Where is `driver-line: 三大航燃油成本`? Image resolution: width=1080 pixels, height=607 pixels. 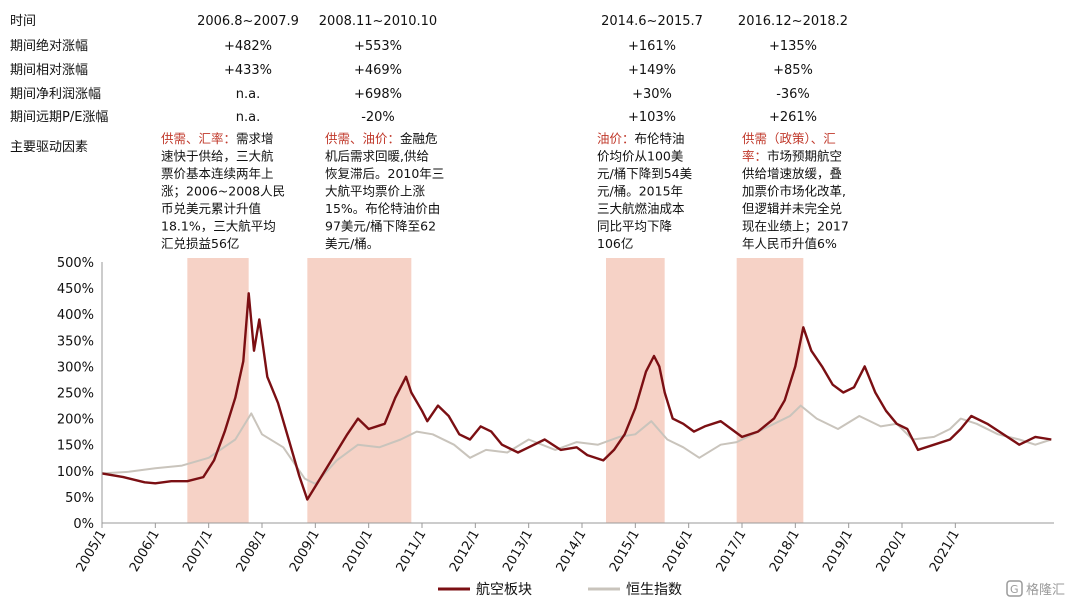 driver-line: 三大航燃油成本 is located at coordinates (641, 208).